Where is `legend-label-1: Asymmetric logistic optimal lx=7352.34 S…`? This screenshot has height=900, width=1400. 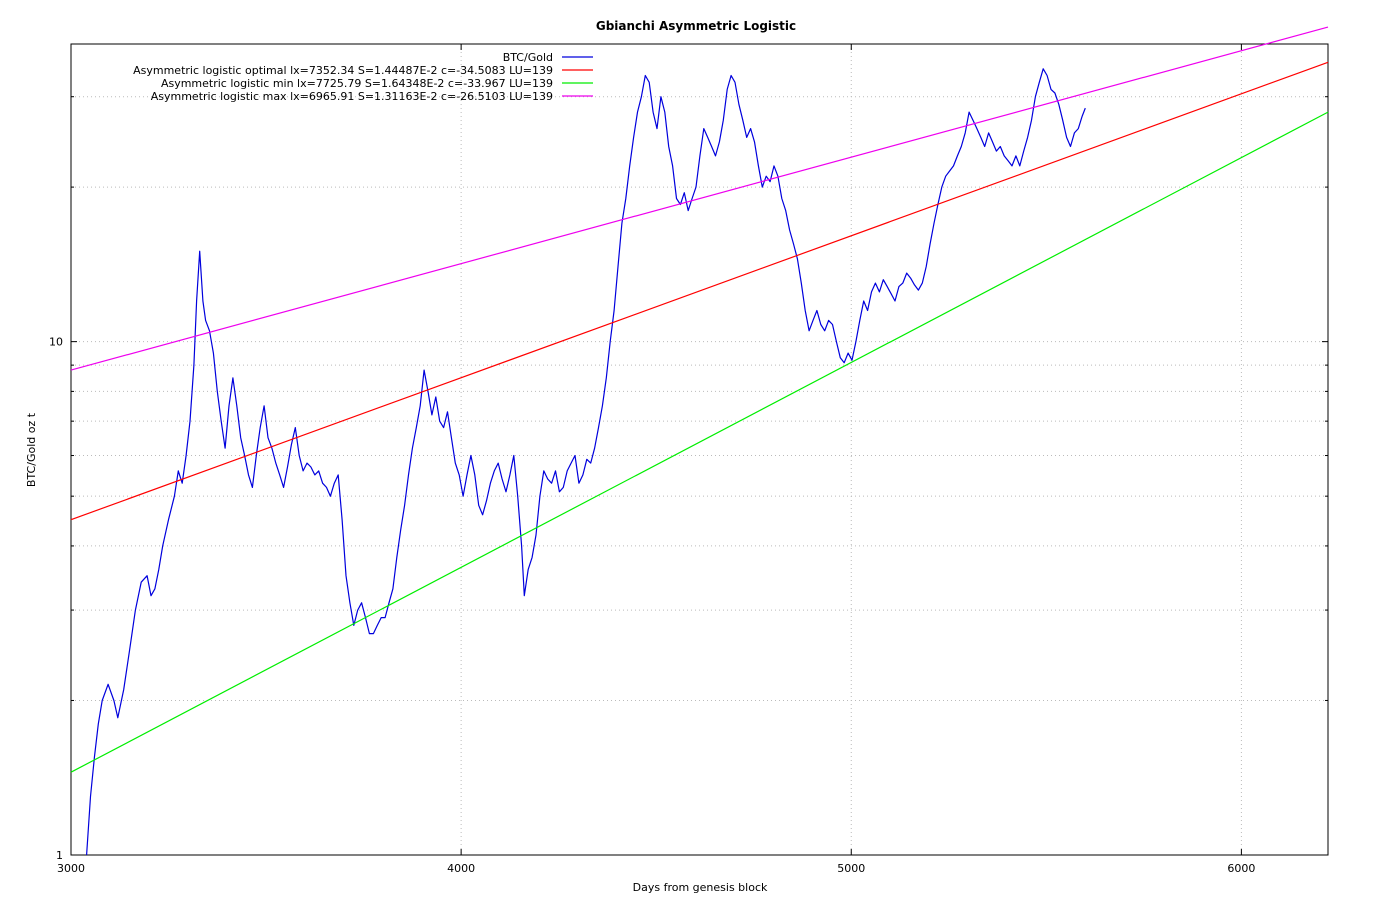
legend-label-1: Asymmetric logistic optimal lx=7352.34 S… is located at coordinates (343, 70).